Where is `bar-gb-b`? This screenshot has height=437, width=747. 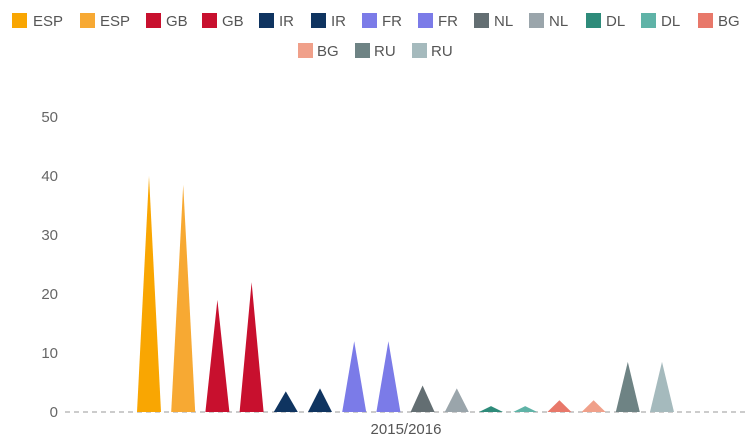 bar-gb-b is located at coordinates (251, 347).